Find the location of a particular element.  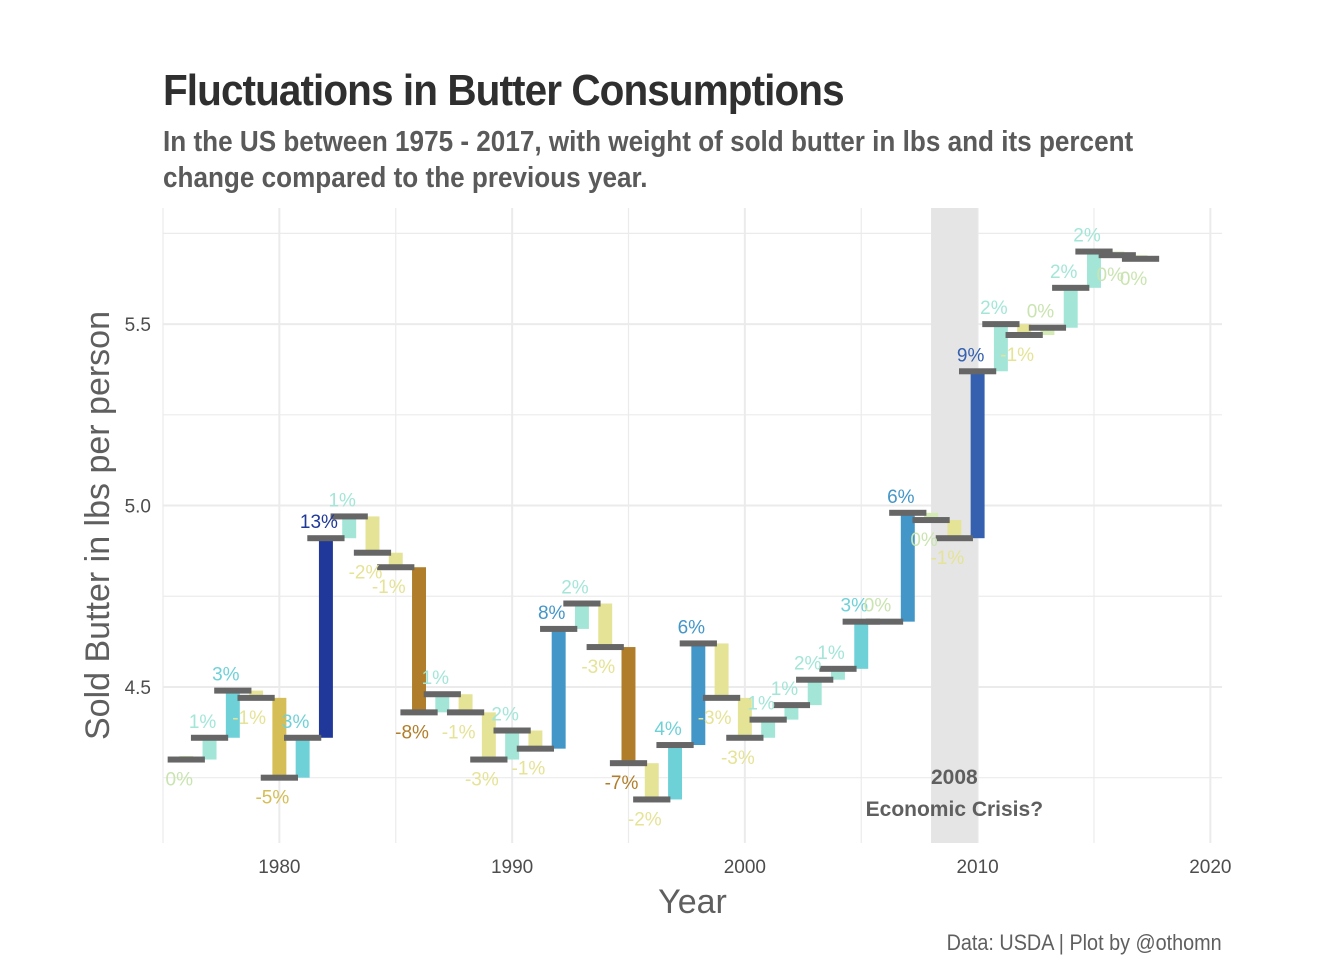

step-1996 is located at coordinates (652, 799).